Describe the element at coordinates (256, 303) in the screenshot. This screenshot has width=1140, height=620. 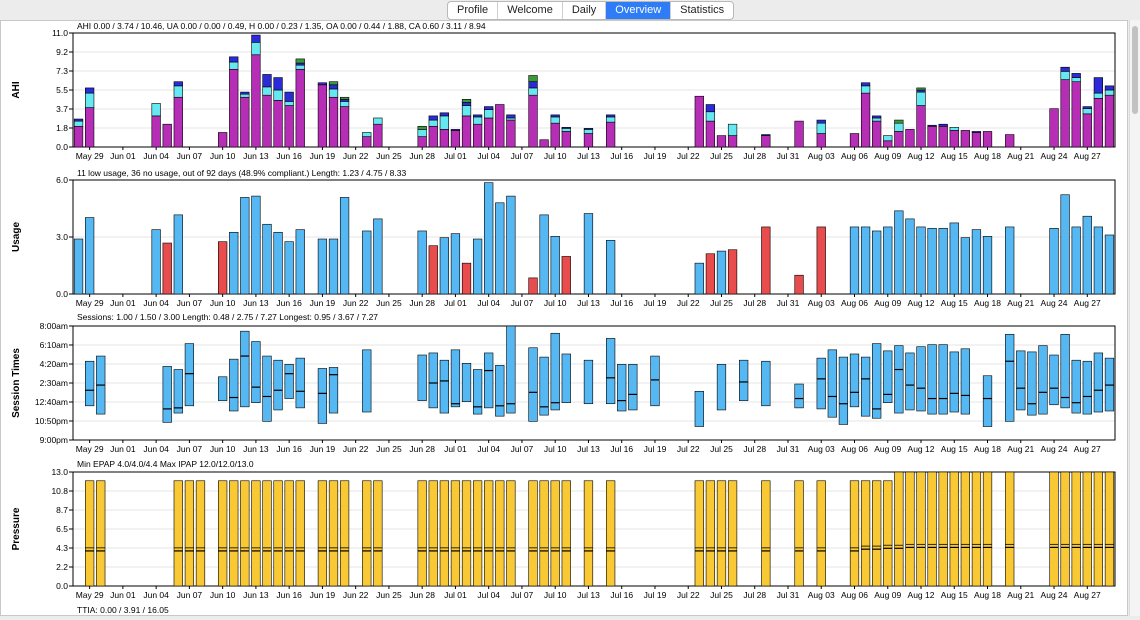
I see `x-tick-label: Jun 13` at that location.